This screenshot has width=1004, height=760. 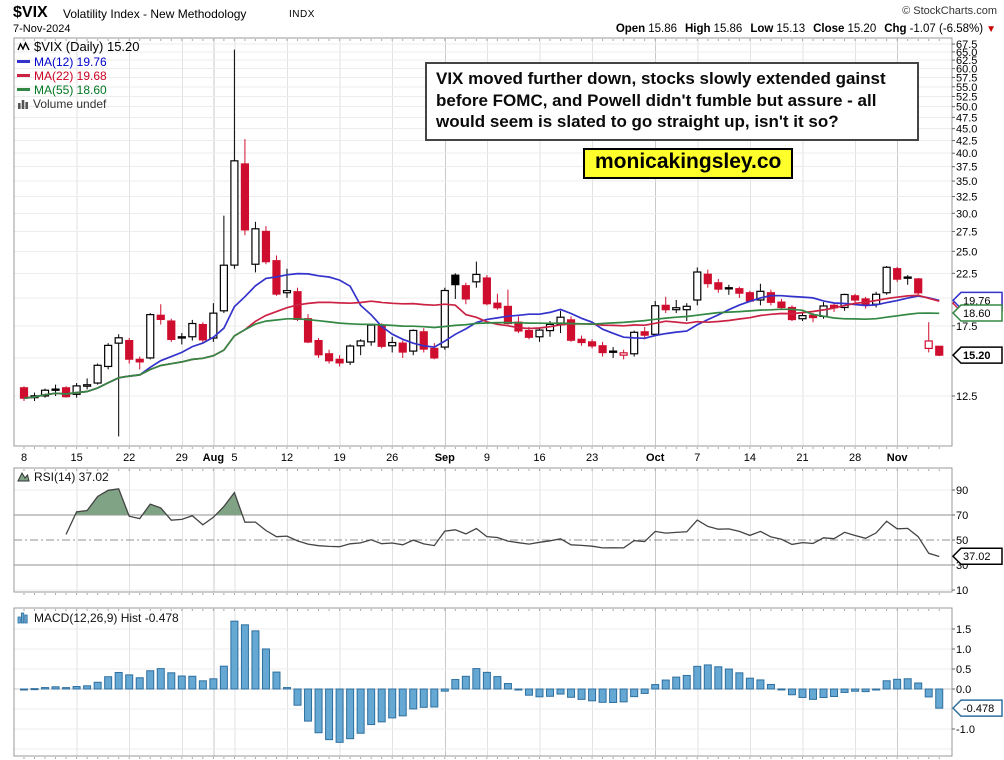 I want to click on svg-text: 37.02, so click(x=977, y=557).